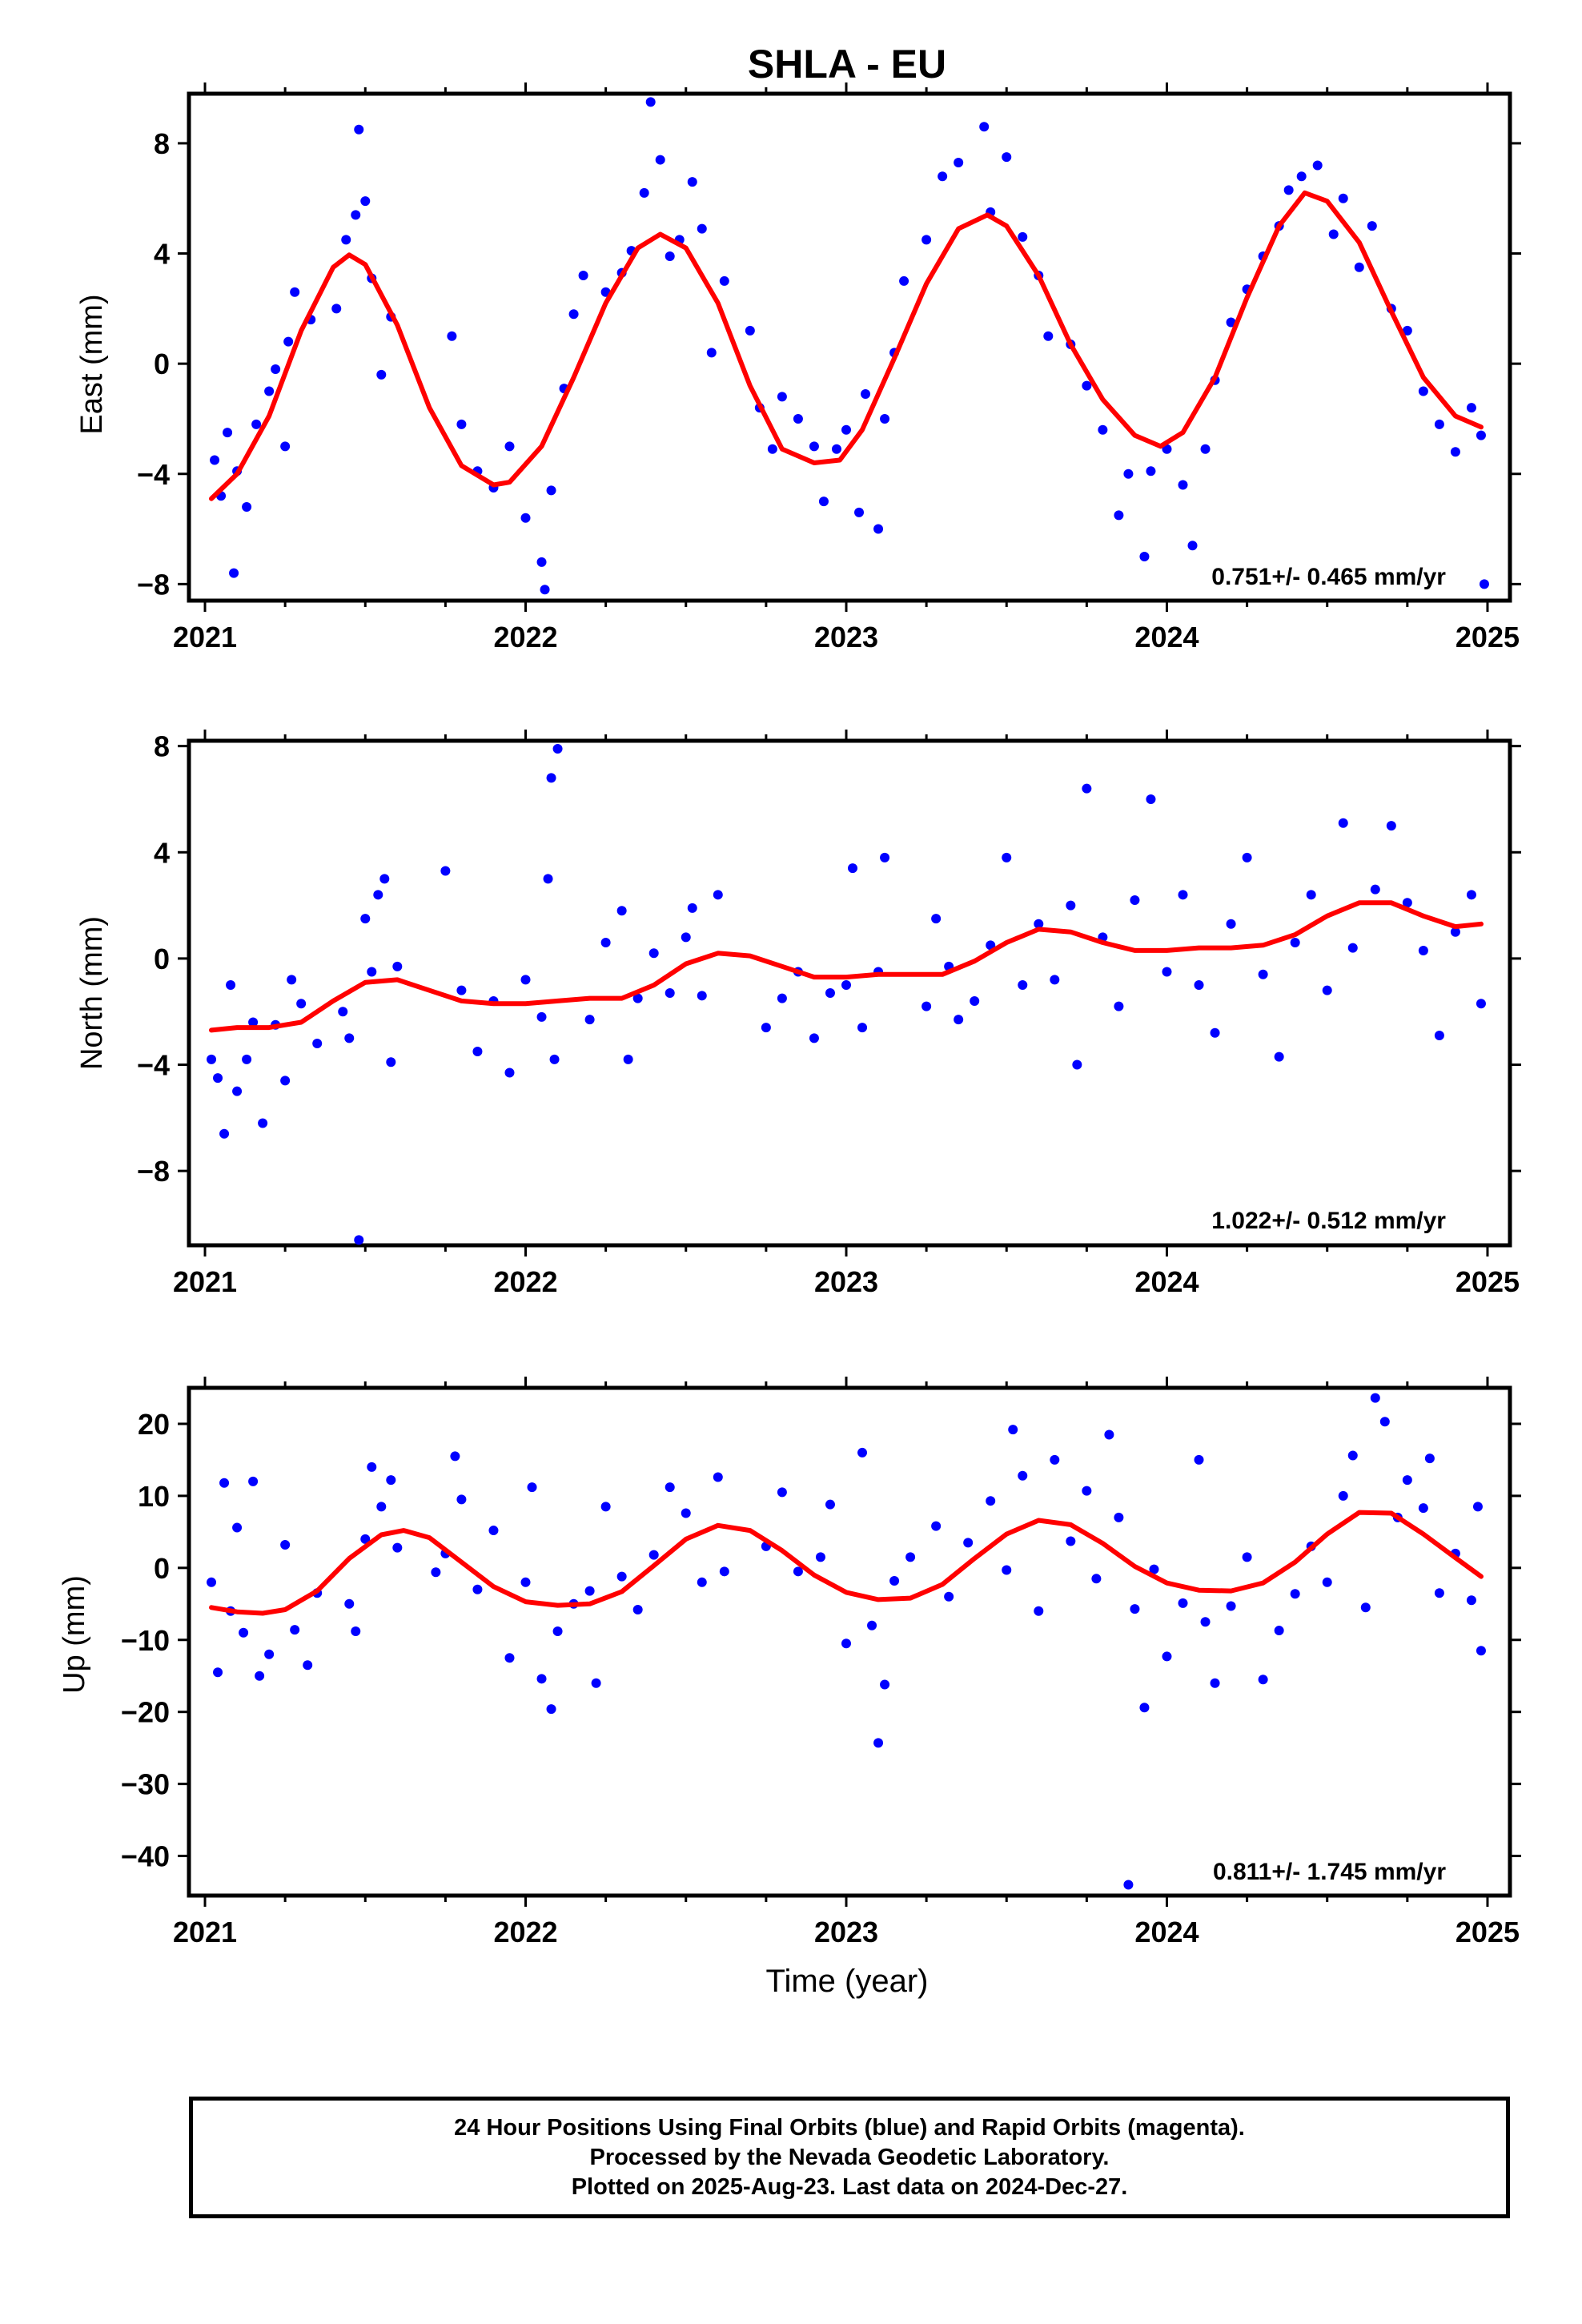 The height and width of the screenshot is (2324, 1582). Describe the element at coordinates (92, 364) in the screenshot. I see `east-ylabel: East (mm)` at that location.